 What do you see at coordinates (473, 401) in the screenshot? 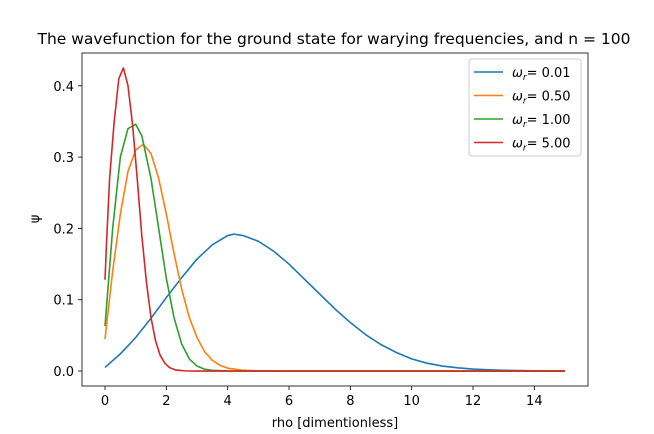
I see `x-tick-label: 12` at bounding box center [473, 401].